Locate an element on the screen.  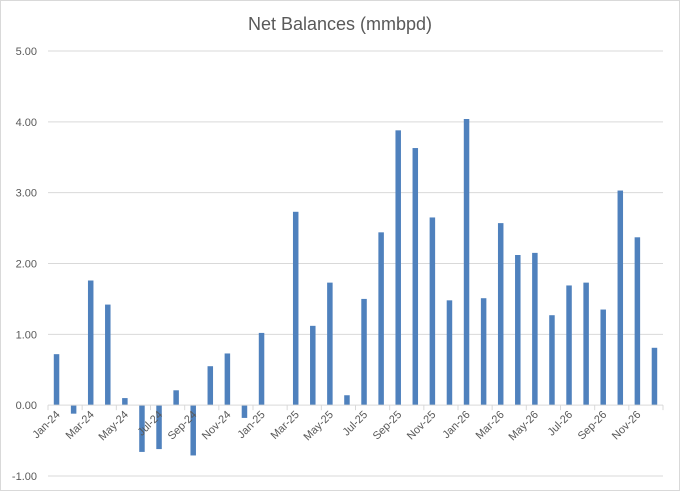
x-tick-label: Jan-25 is located at coordinates (251, 425).